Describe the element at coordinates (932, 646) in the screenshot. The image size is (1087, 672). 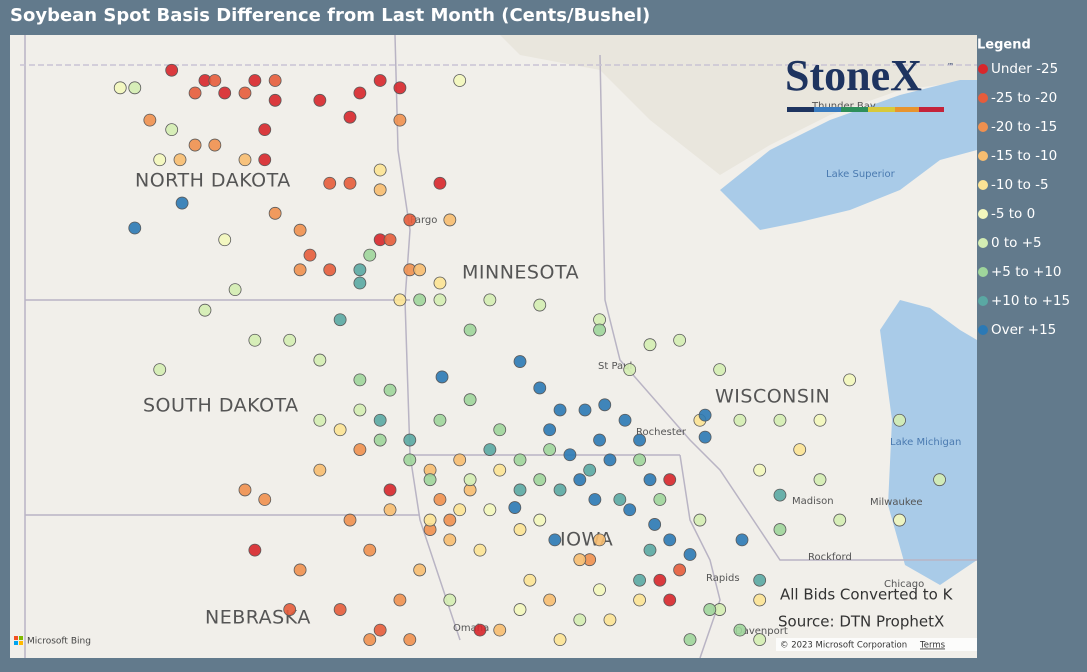
I see `terms-link: Terms` at that location.